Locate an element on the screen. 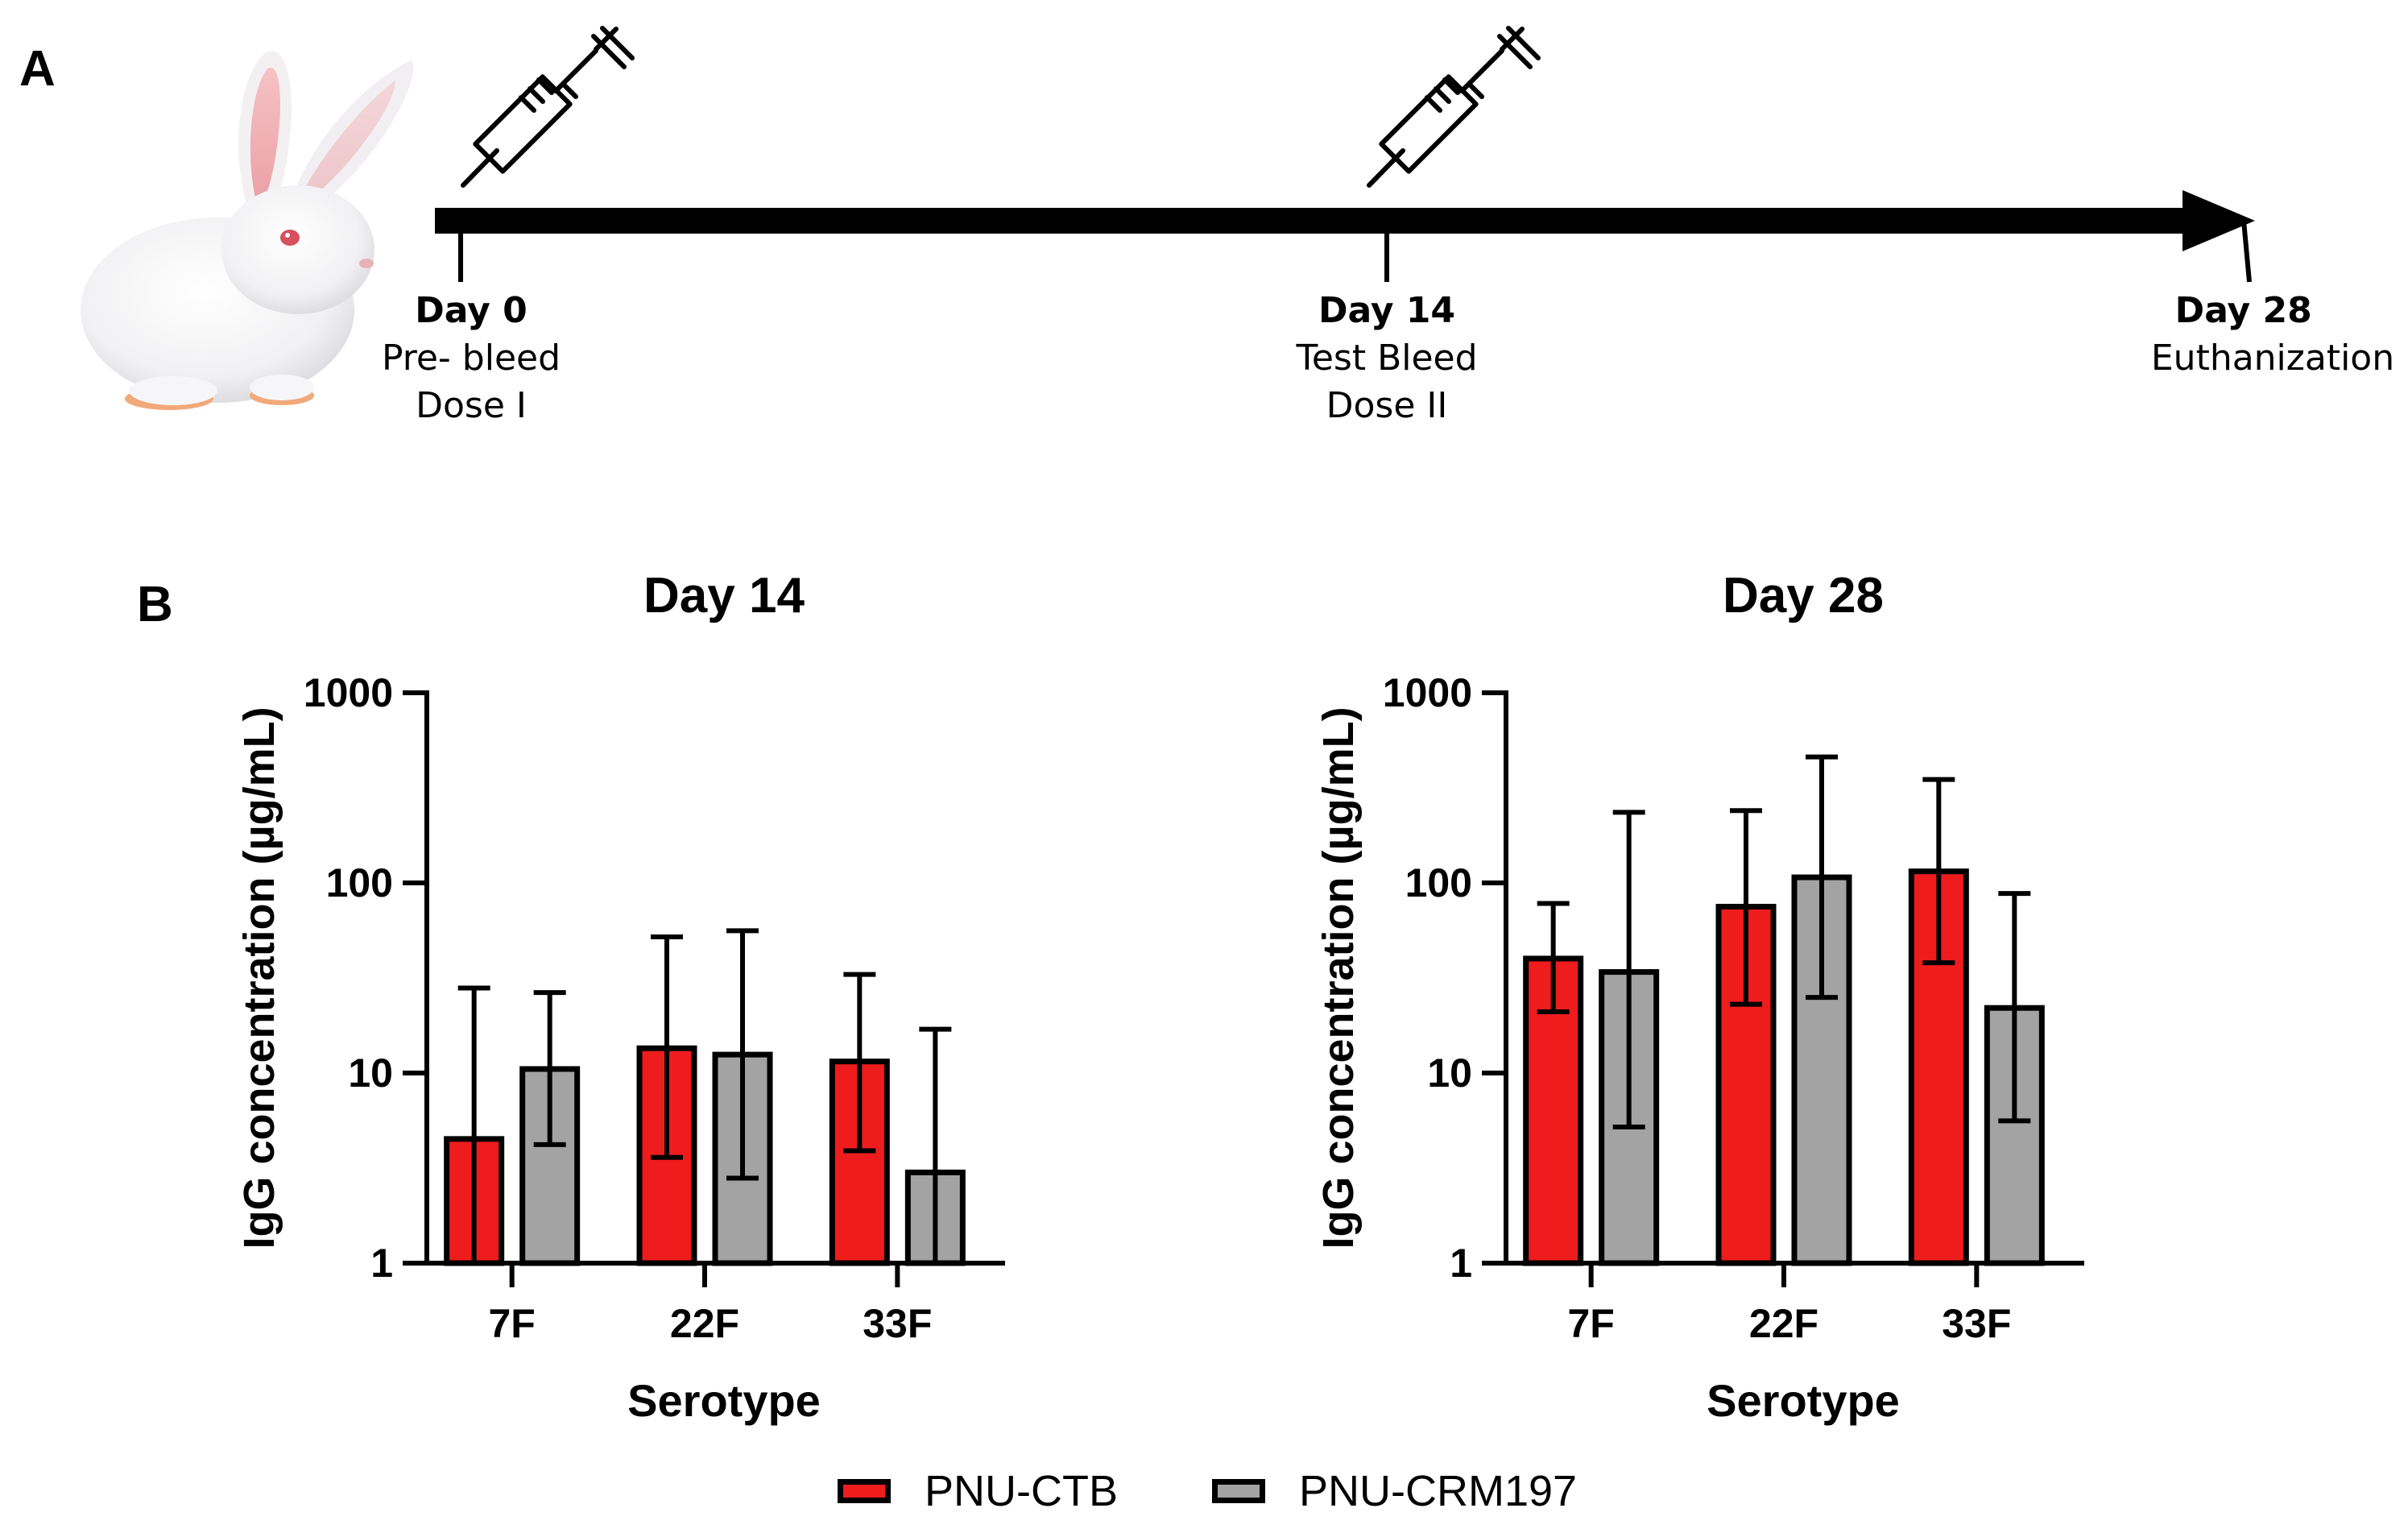 The width and height of the screenshot is (2408, 1533). legend-label: PNU-CTB is located at coordinates (1021, 1491).